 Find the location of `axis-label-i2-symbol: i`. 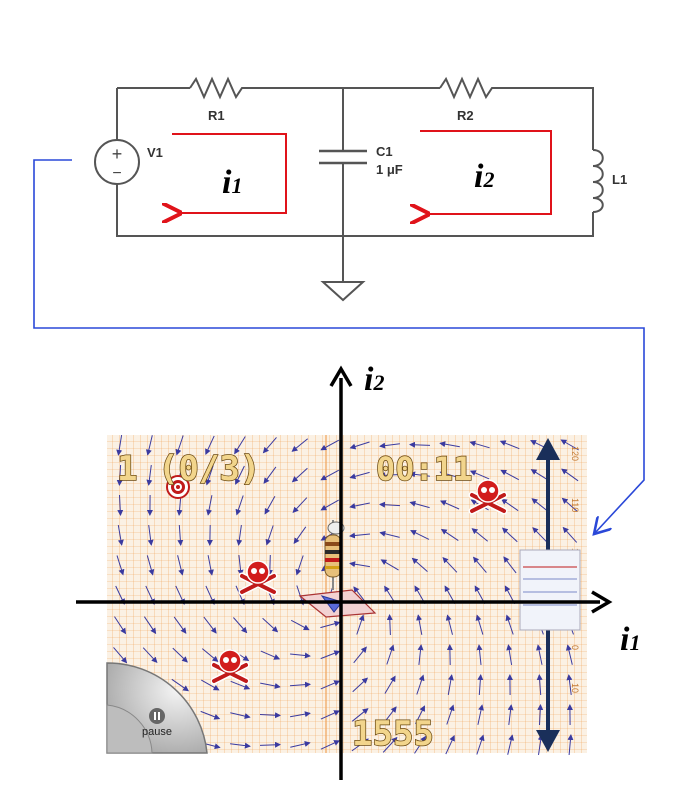

axis-label-i2-symbol: i is located at coordinates (369, 379).